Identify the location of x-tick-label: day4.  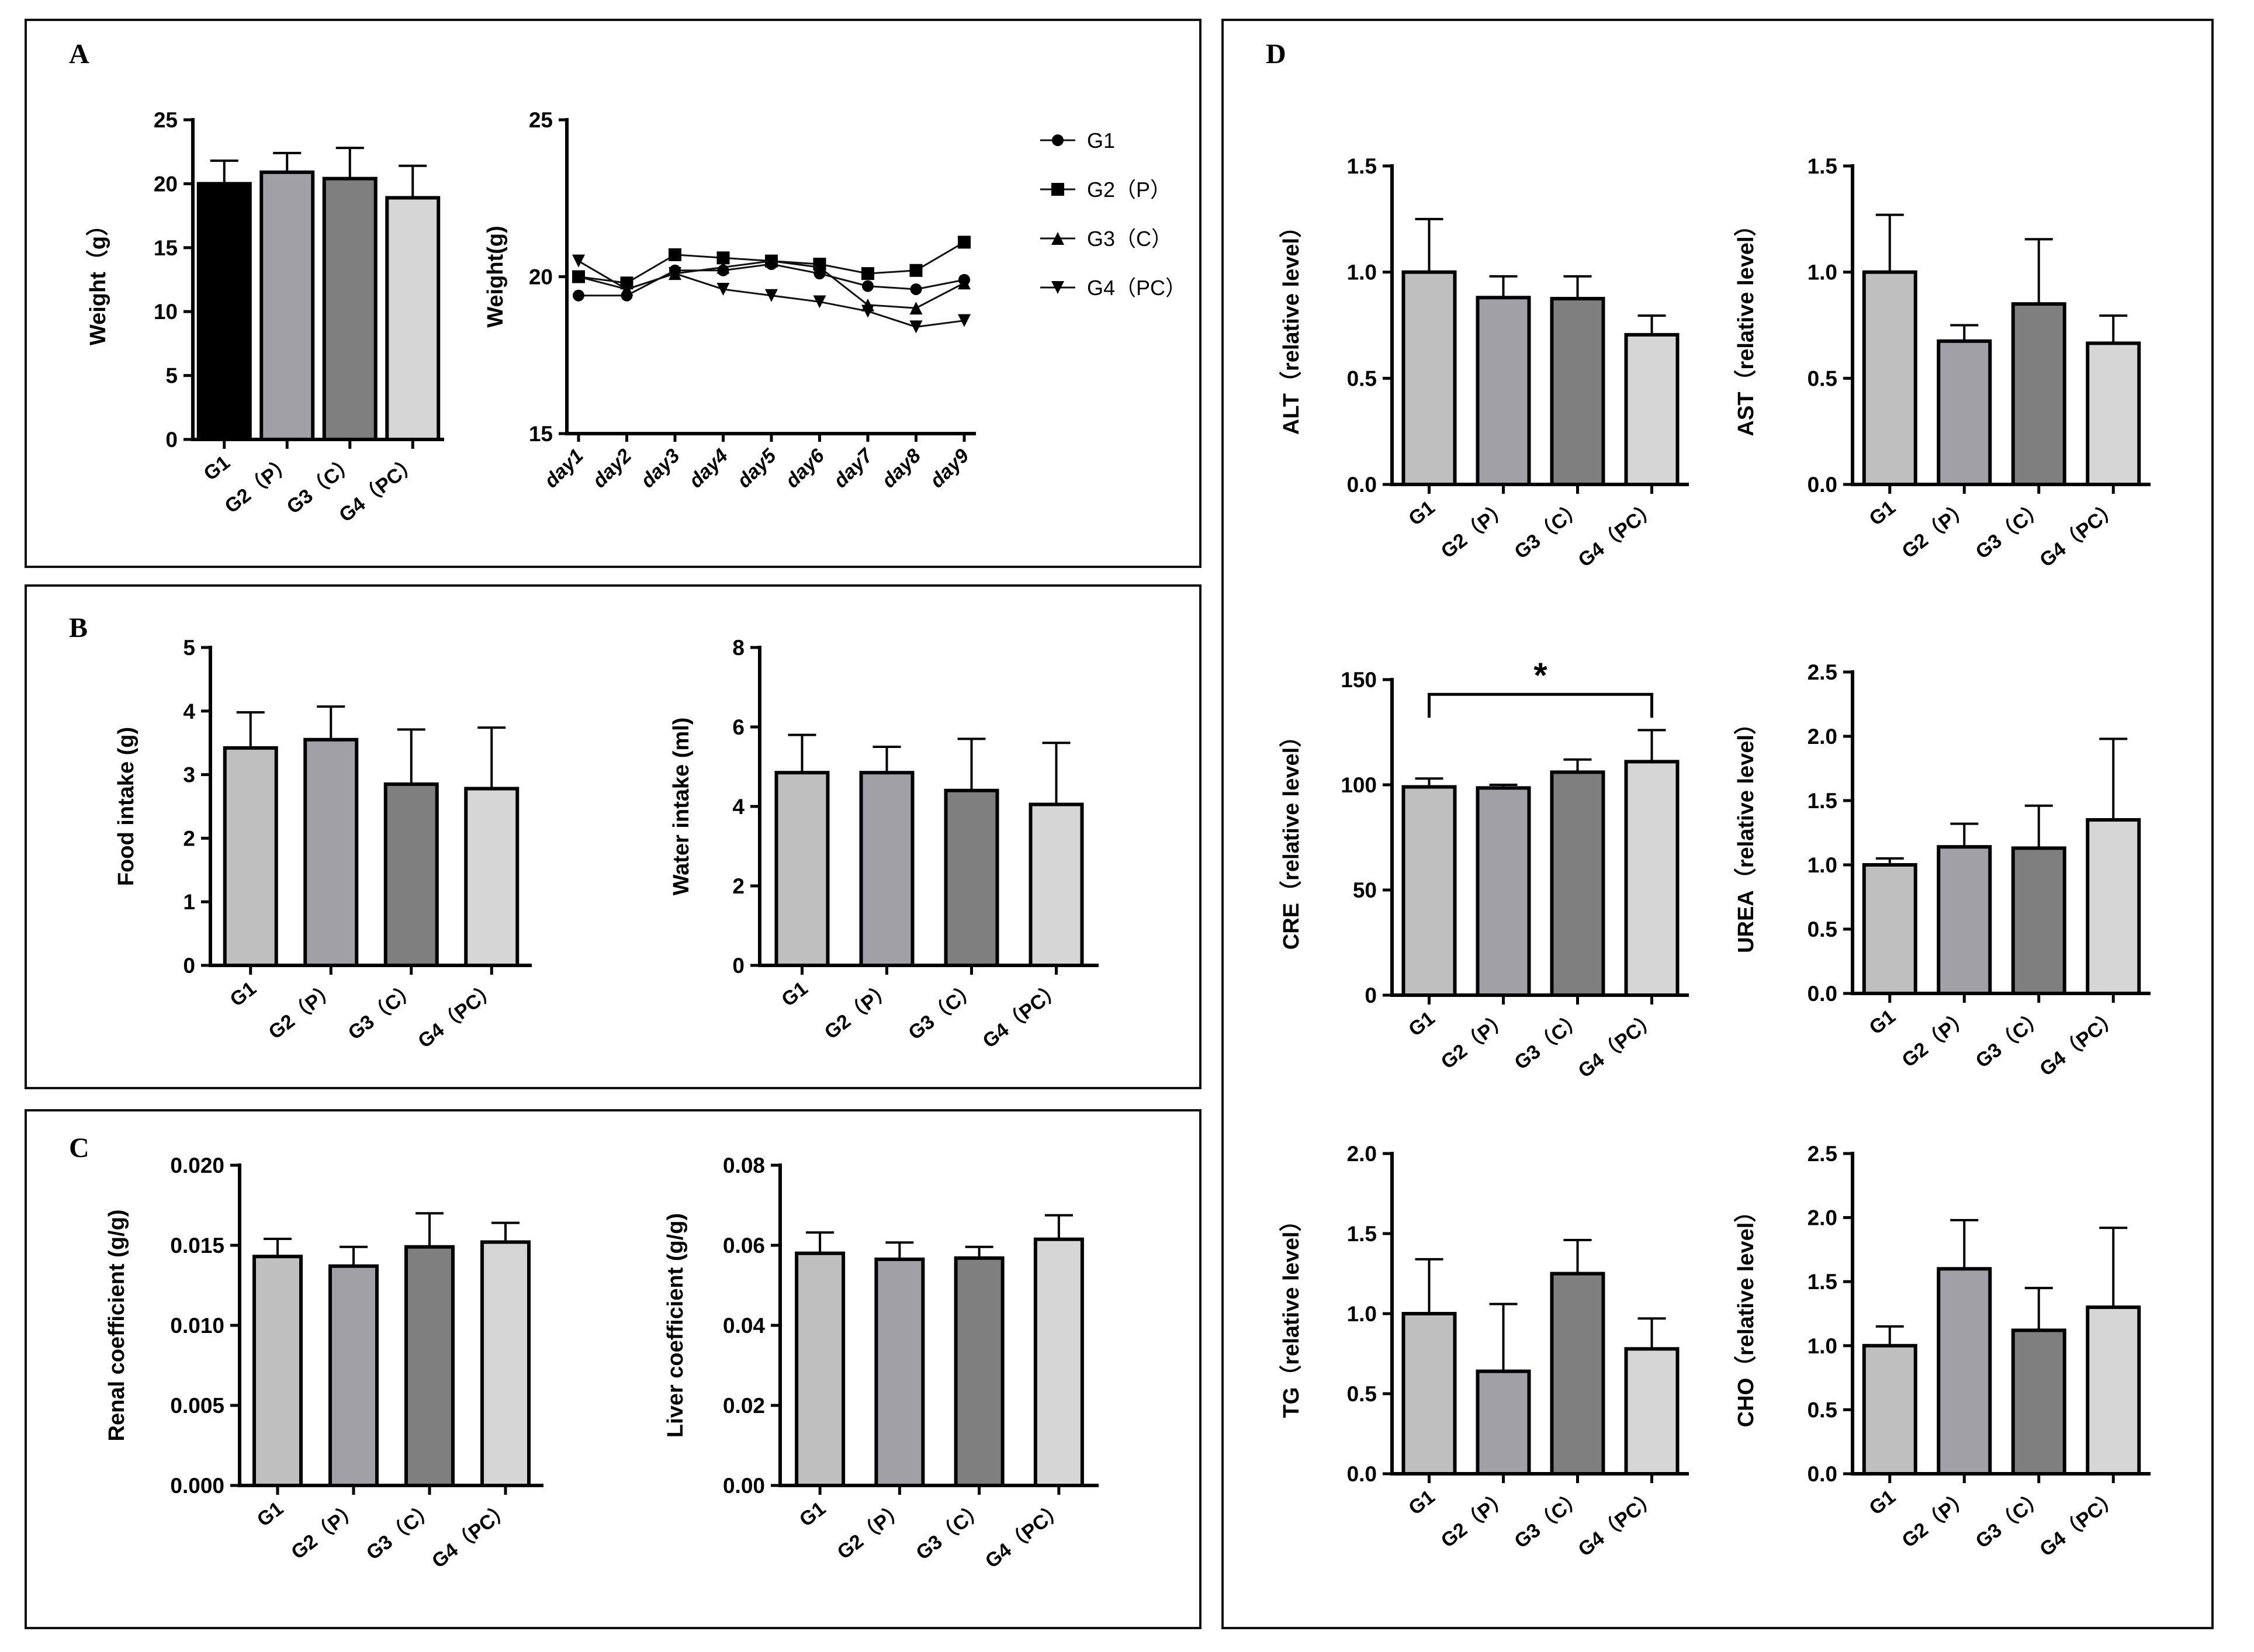
(708, 469).